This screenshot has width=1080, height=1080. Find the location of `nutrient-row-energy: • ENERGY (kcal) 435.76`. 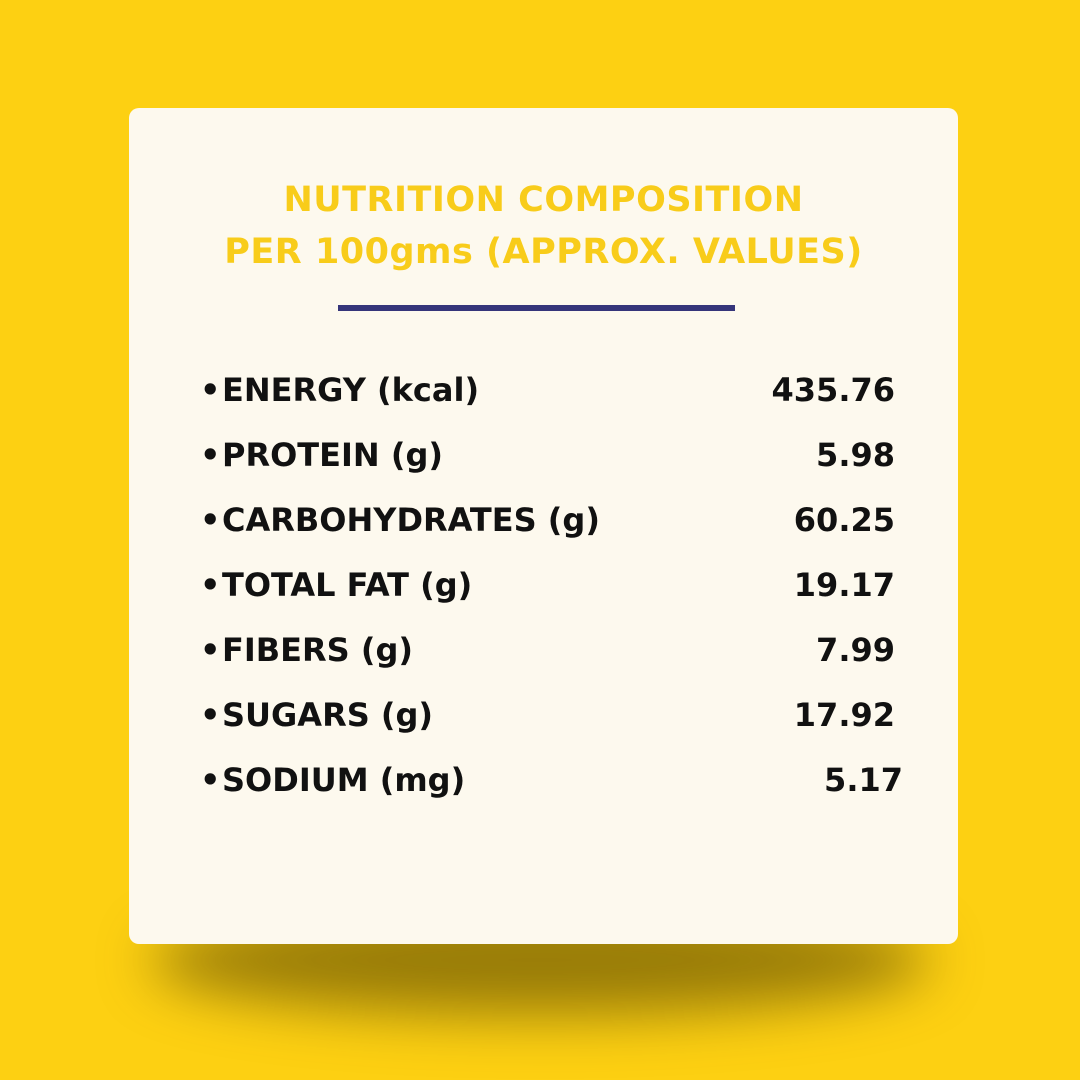

nutrient-row-energy: • ENERGY (kcal) 435.76 is located at coordinates (547, 390).